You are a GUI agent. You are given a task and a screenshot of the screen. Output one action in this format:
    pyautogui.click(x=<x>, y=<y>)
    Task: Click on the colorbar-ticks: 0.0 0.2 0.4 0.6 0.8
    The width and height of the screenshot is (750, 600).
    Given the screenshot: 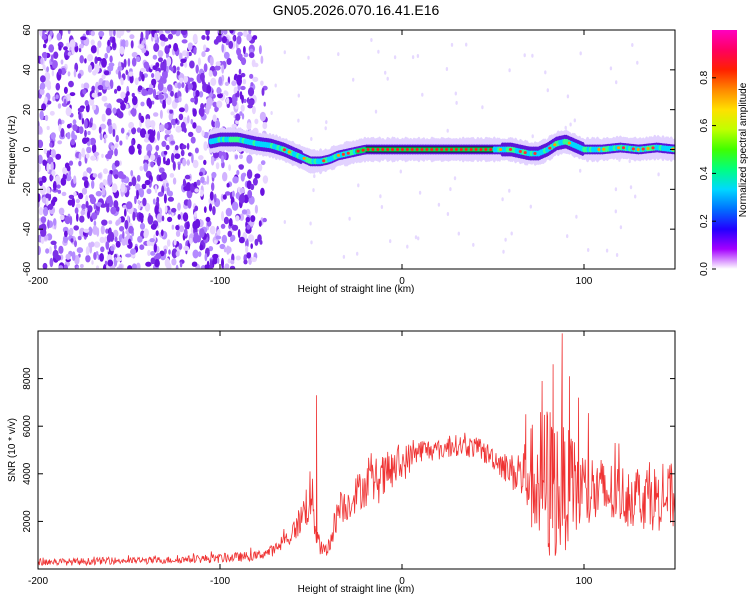 What is the action you would take?
    pyautogui.click(x=707, y=173)
    